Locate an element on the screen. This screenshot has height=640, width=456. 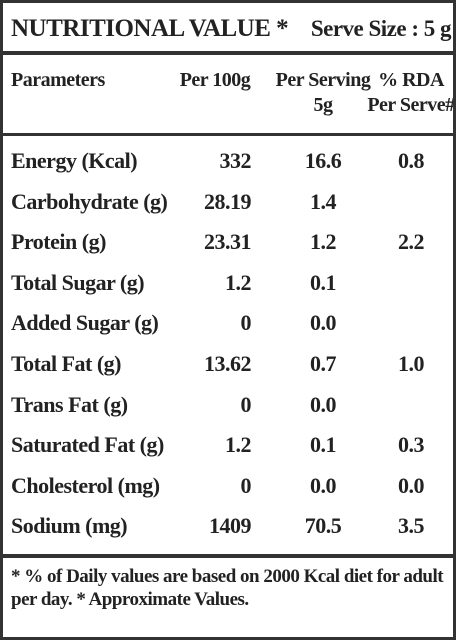
parameter-name: Cholesterol (mg) is located at coordinates (85, 485).